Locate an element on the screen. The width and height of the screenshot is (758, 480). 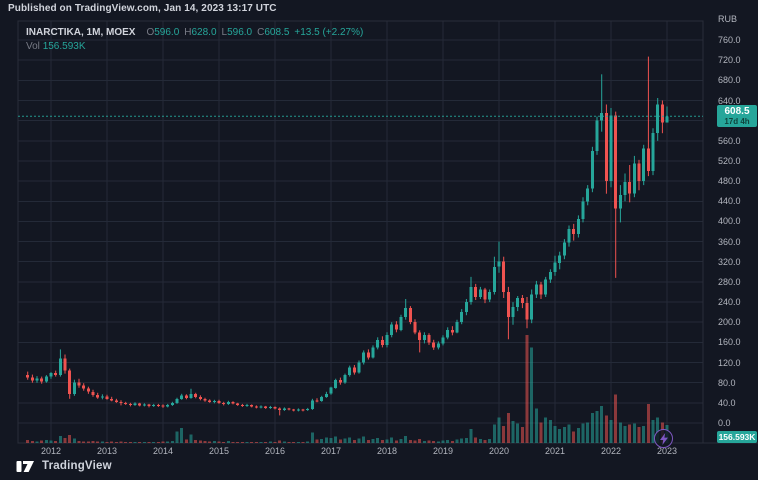
high-value: 628.0 is located at coordinates (204, 32).